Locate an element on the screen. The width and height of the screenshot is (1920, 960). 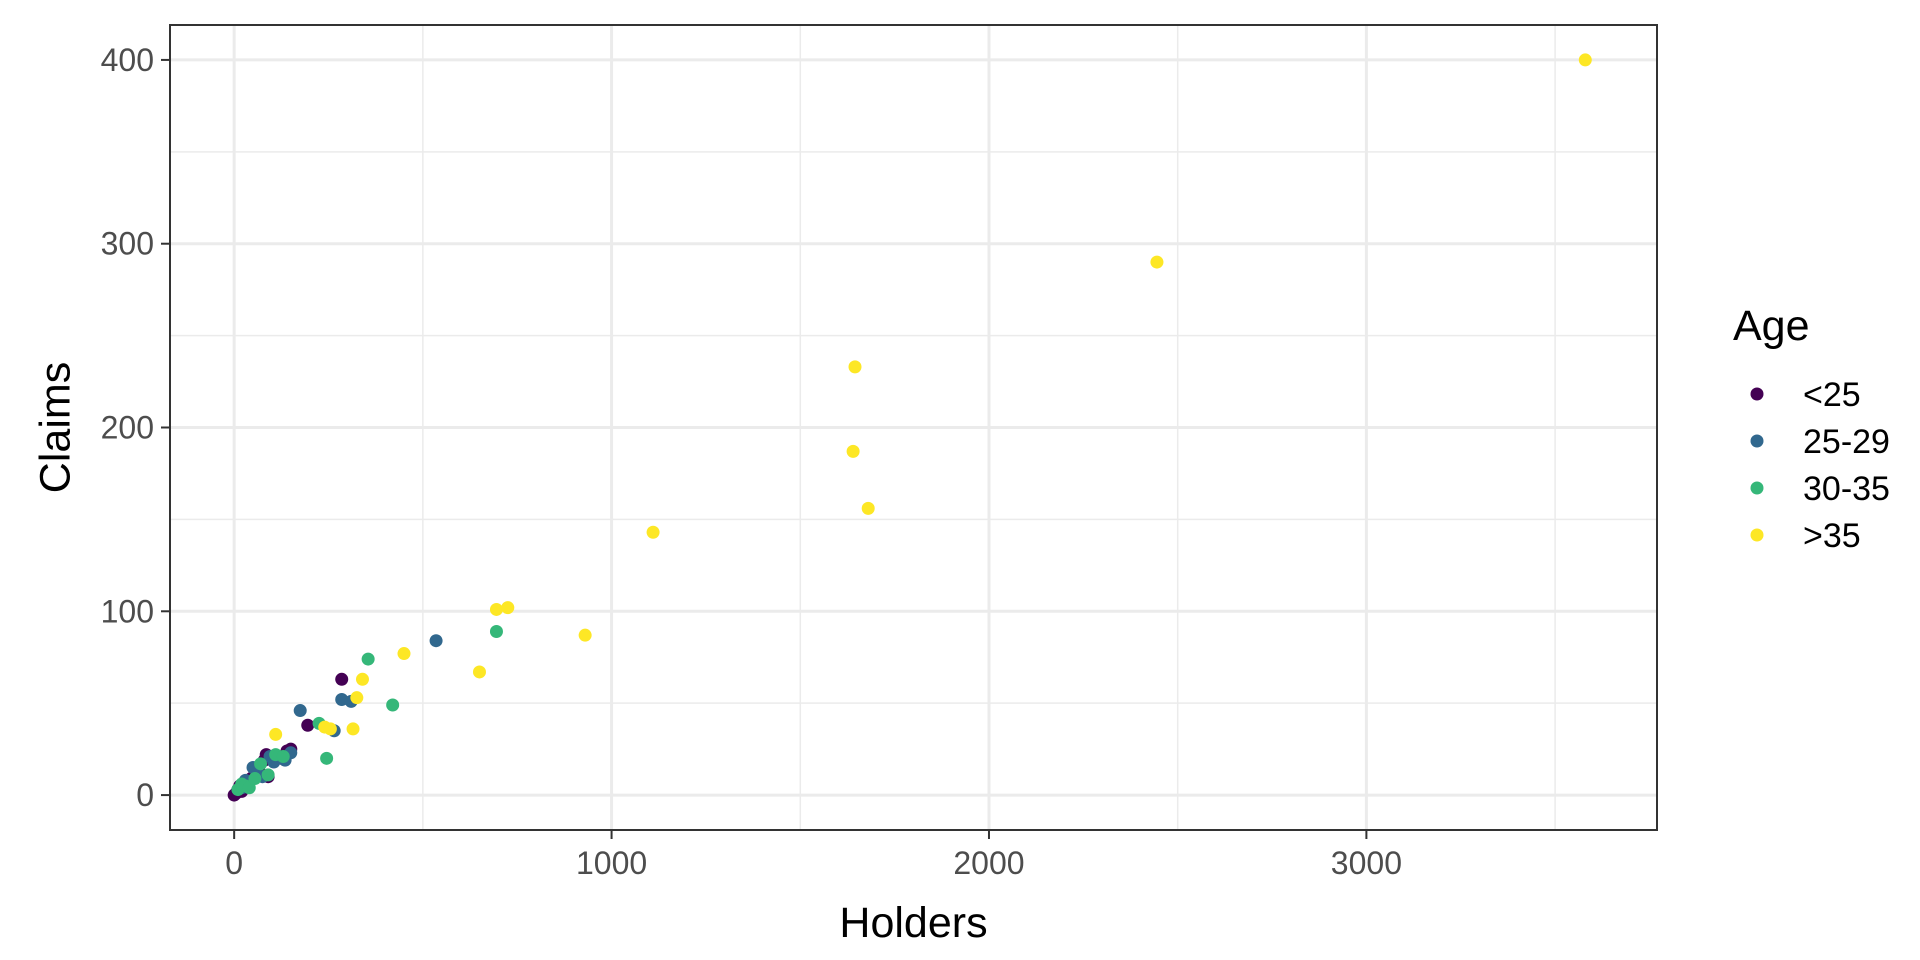
x-tick-label: 0 is located at coordinates (234, 863).